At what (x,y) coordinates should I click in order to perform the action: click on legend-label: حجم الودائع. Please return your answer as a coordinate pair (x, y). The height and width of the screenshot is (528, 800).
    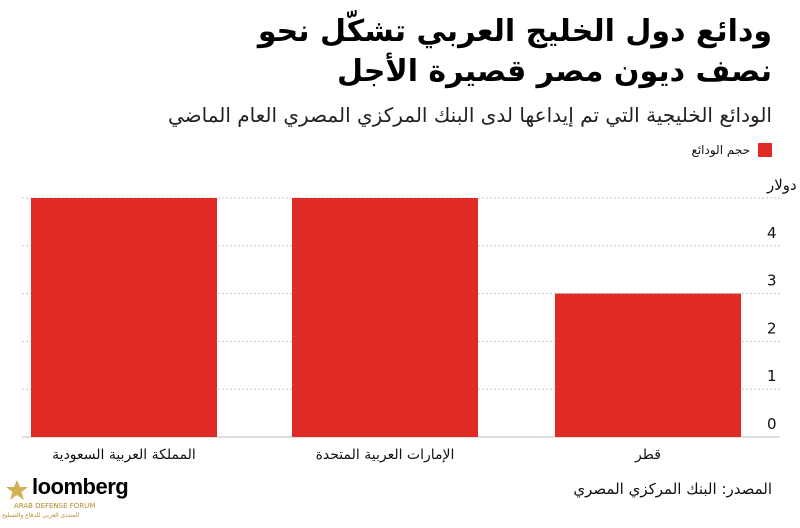
    Looking at the image, I should click on (720, 150).